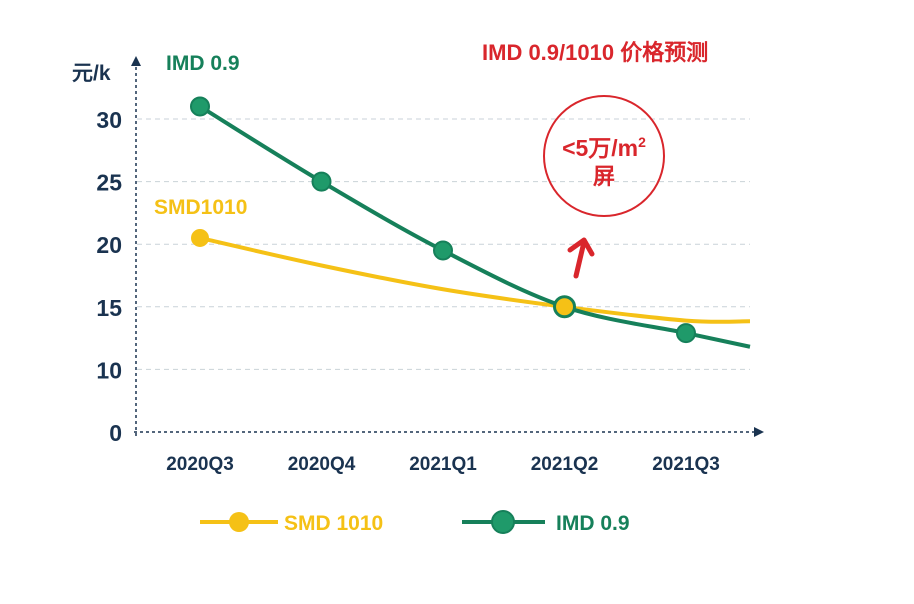 This screenshot has width=914, height=604. I want to click on x-axis-arrow-icon, so click(759, 432).